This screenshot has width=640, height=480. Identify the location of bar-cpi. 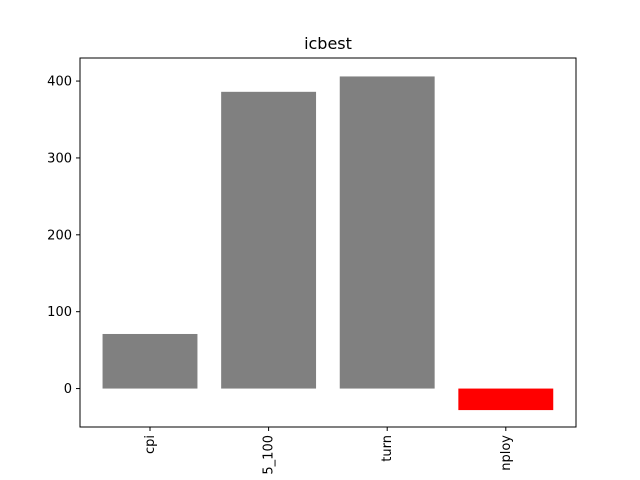
(150, 361).